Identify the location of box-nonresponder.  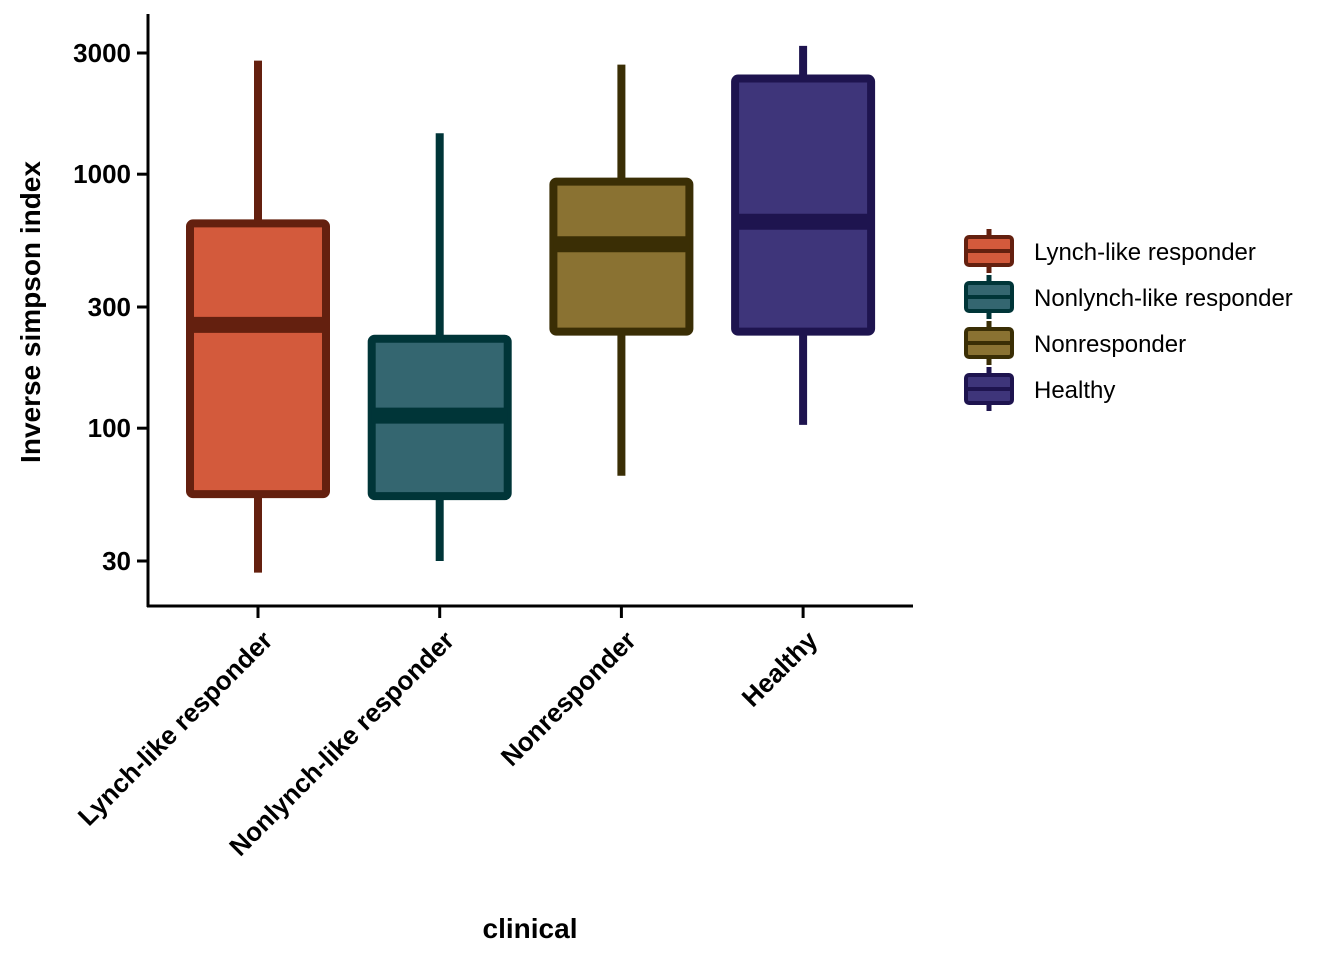
(621, 270).